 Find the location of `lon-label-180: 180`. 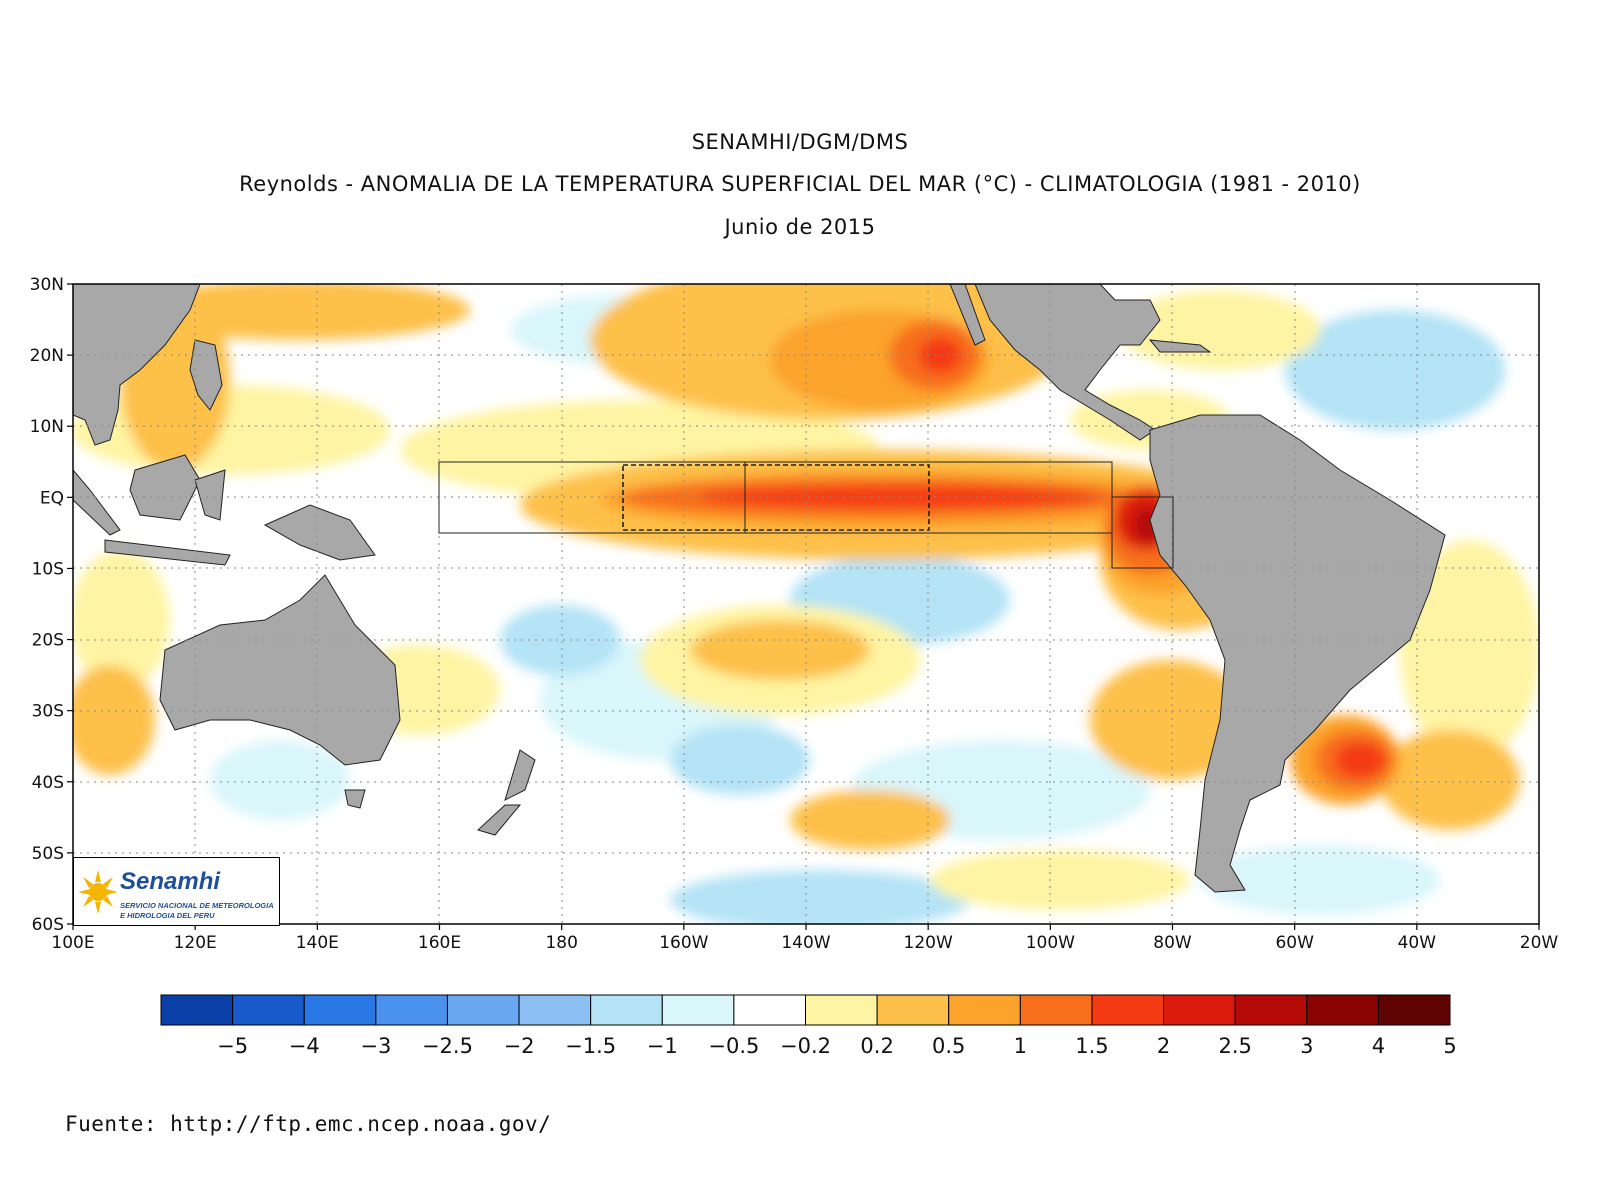

lon-label-180: 180 is located at coordinates (561, 943).